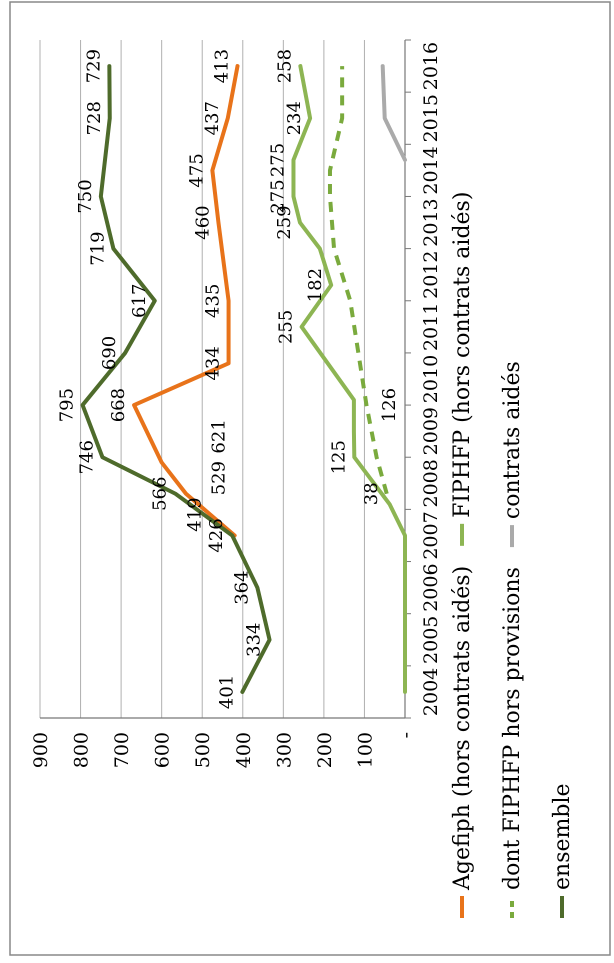 This screenshot has height=963, width=614. I want to click on legend-label: contrats aidés, so click(512, 440).